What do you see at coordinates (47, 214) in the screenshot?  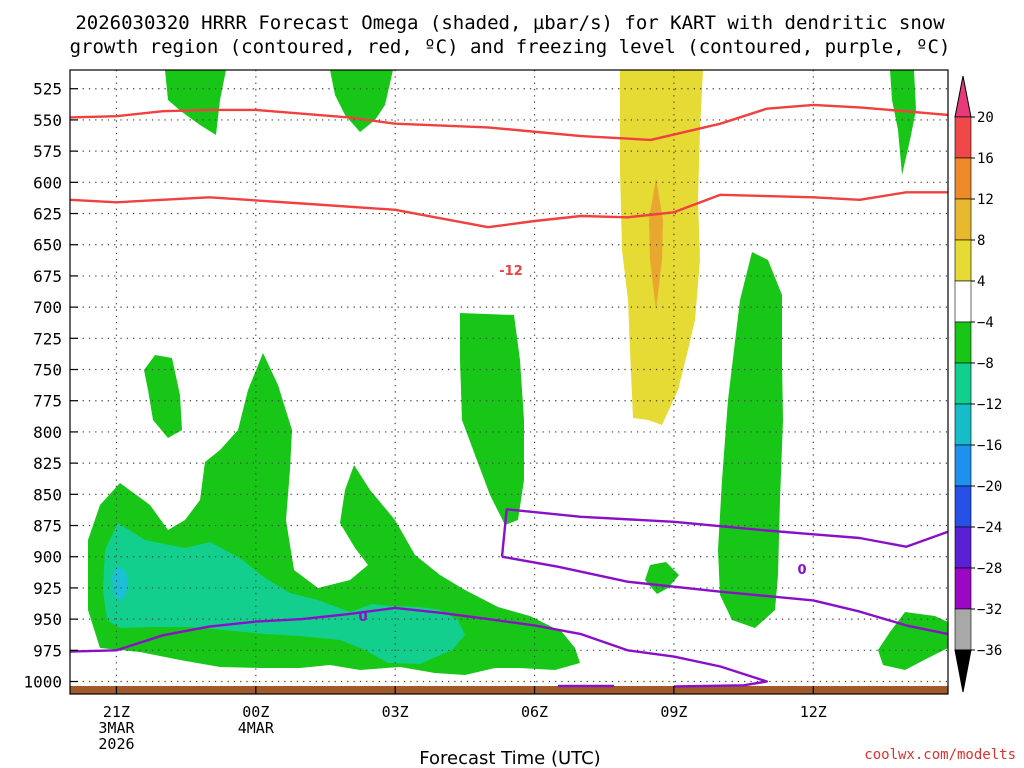 I see `ytick-label-625: 625` at bounding box center [47, 214].